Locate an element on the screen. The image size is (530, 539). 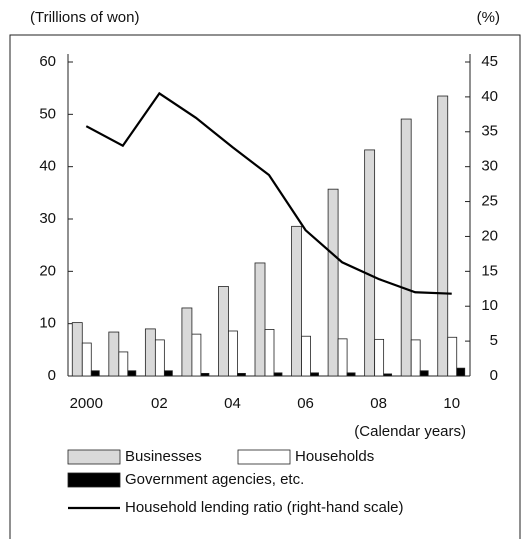
x-axis-label: (Calendar years) is located at coordinates (410, 431).